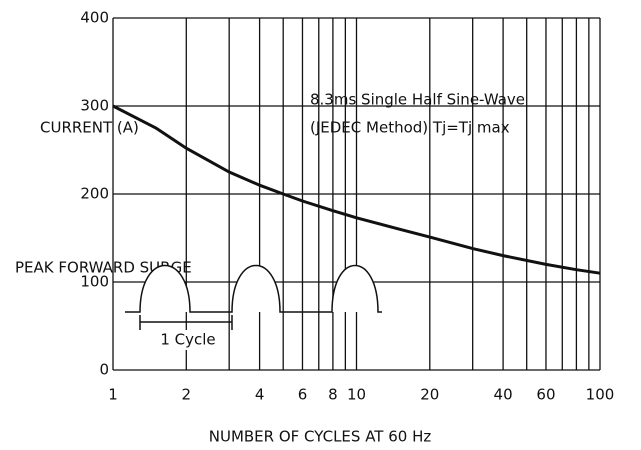 This screenshot has height=450, width=641. What do you see at coordinates (94, 282) in the screenshot?
I see `y-tick-label: 100` at bounding box center [94, 282].